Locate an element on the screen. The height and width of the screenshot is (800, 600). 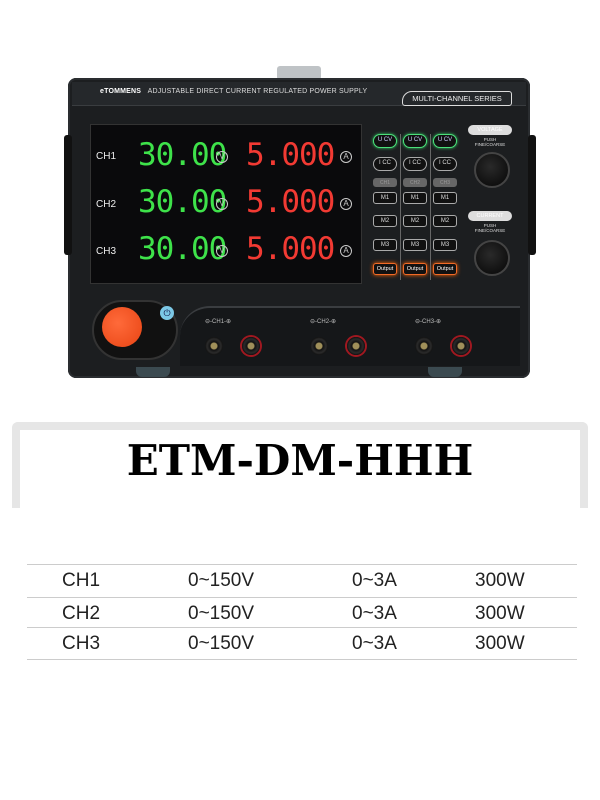
voltage-knob is located at coordinates (492, 170).